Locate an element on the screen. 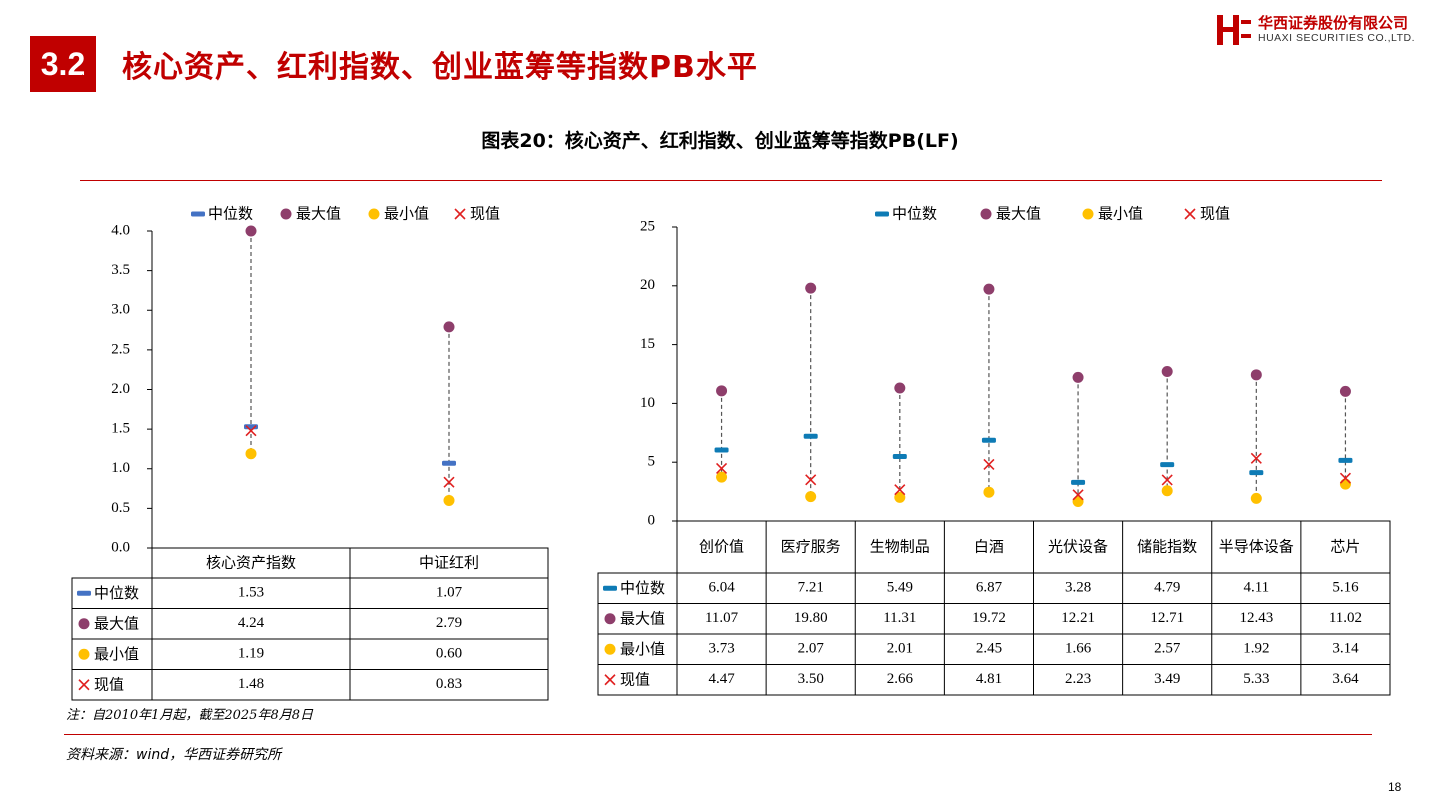 This screenshot has height=810, width=1440. data-label-3-2: 2.66 is located at coordinates (900, 679).